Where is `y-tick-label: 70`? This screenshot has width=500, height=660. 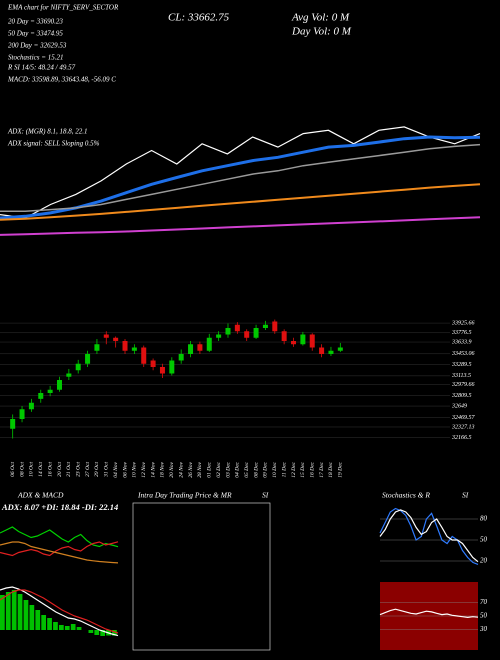
y-tick-label: 70 is located at coordinates (484, 602).